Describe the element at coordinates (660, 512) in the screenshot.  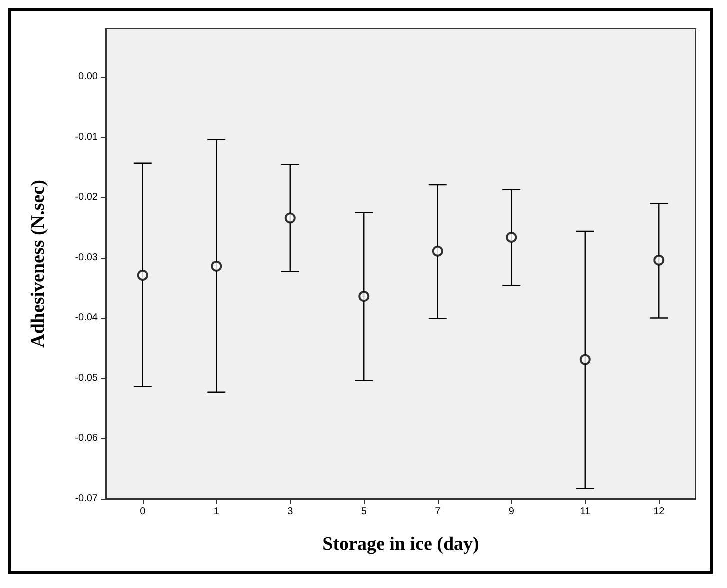
I see `x-tick-label: 12` at that location.